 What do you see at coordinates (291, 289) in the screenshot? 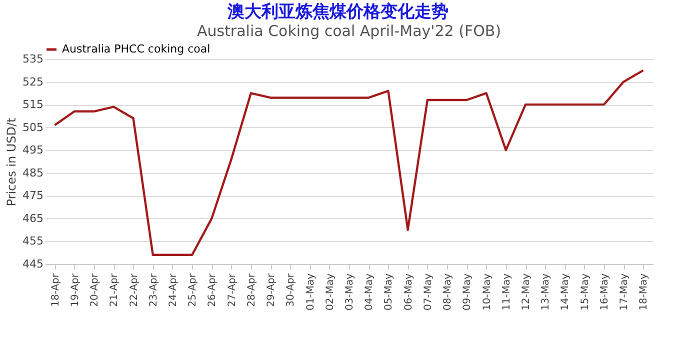
I see `x-tick-label: 30-Apr` at bounding box center [291, 289].